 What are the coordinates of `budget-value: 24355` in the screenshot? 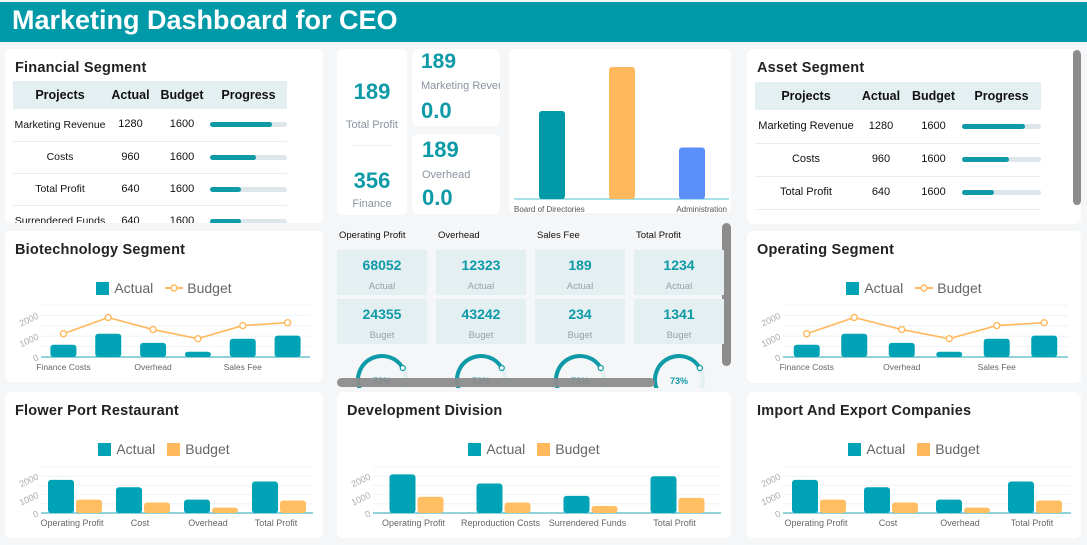 It's located at (382, 314).